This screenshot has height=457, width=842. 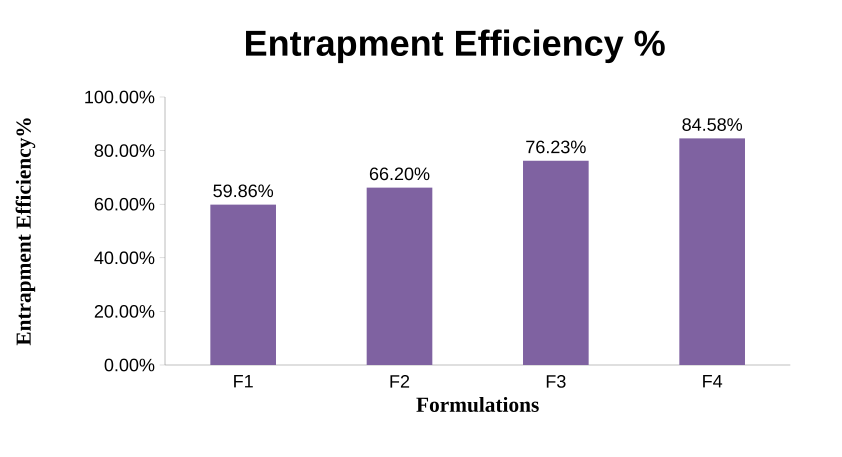 What do you see at coordinates (400, 381) in the screenshot?
I see `x-tick-label: F2` at bounding box center [400, 381].